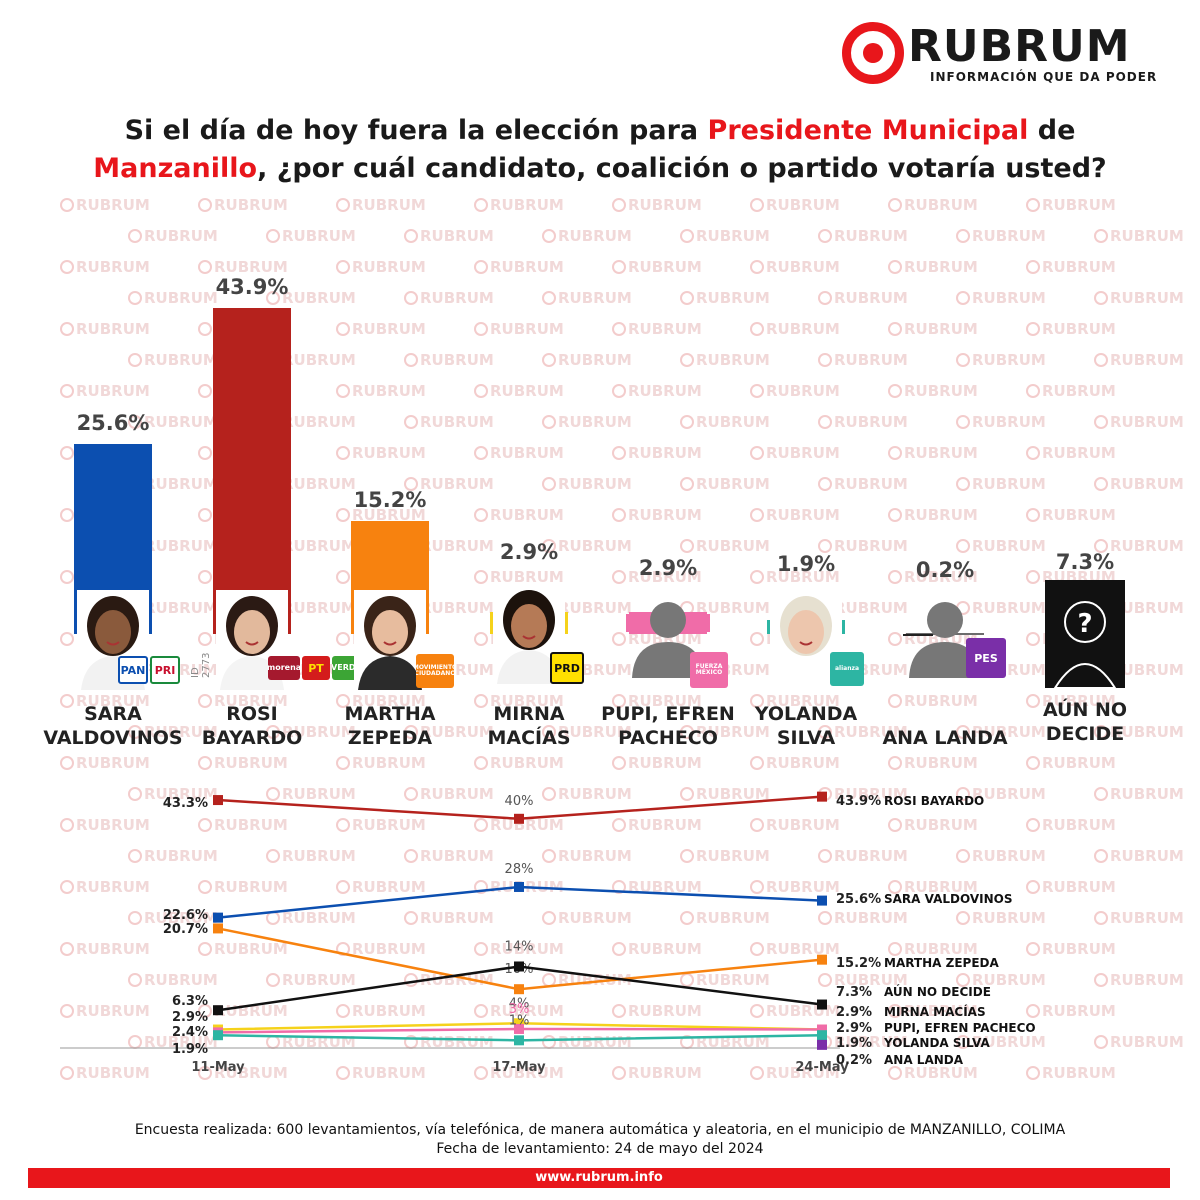  What do you see at coordinates (113, 422) in the screenshot?
I see `bar-value-label: 25.6%` at bounding box center [113, 422].